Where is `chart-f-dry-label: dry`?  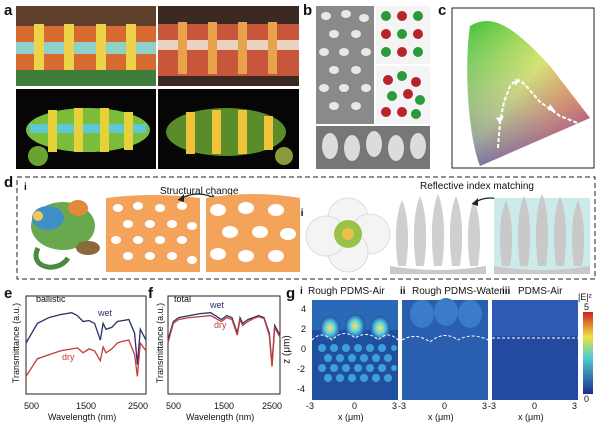
chart-f-dry-label: dry is located at coordinates (220, 325).